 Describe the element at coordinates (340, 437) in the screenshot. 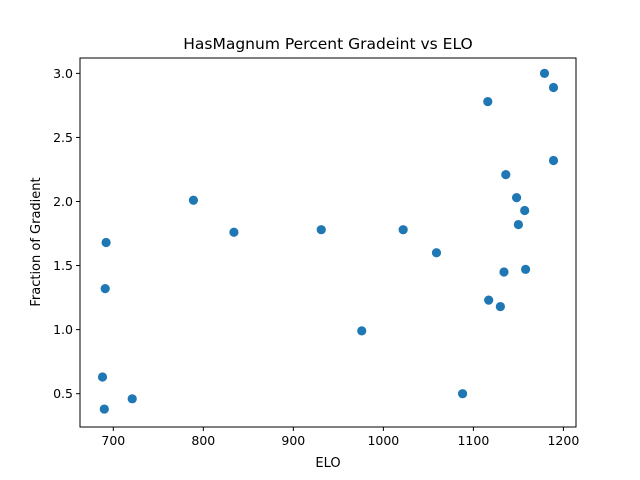

I see `x-axis: 700 800 900 1000 1100 1200` at that location.